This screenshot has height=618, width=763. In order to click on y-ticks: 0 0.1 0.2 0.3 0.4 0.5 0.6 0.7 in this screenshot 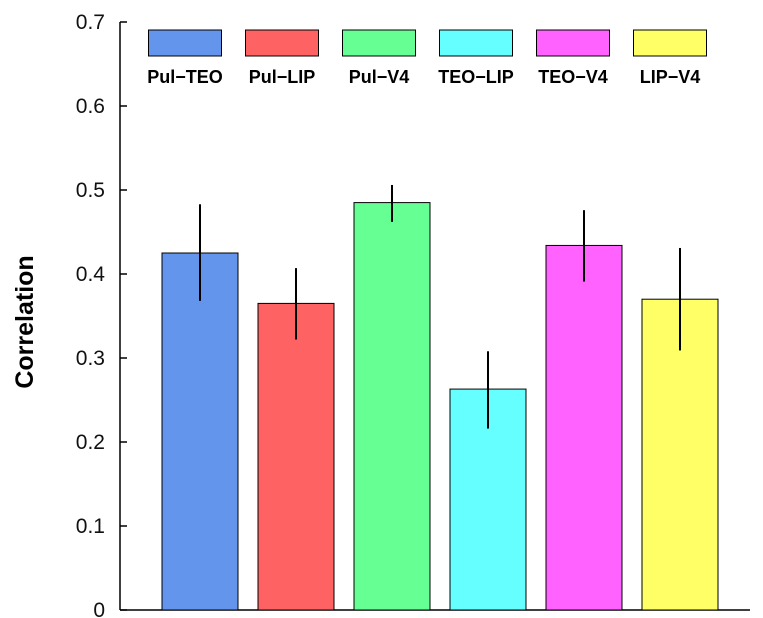, I will do `click(101, 314)`.